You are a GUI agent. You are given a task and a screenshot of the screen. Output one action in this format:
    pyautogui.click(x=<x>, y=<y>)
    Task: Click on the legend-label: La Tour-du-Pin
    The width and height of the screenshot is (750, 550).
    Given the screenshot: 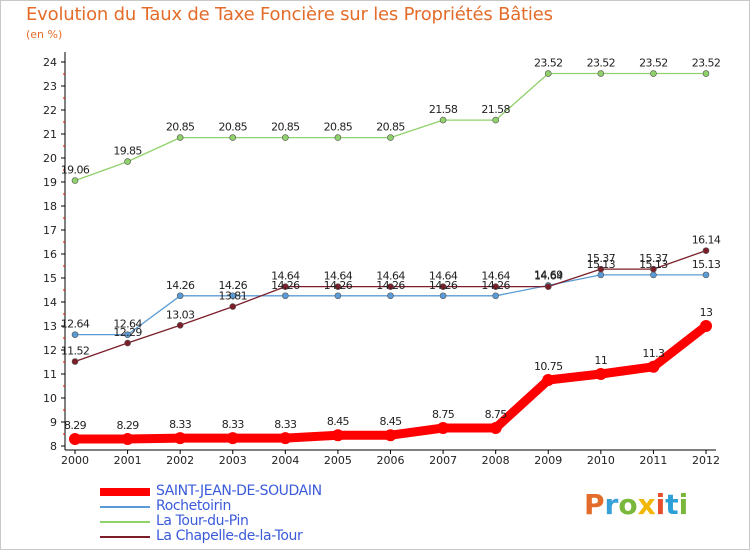 What is the action you would take?
    pyautogui.click(x=202, y=521)
    